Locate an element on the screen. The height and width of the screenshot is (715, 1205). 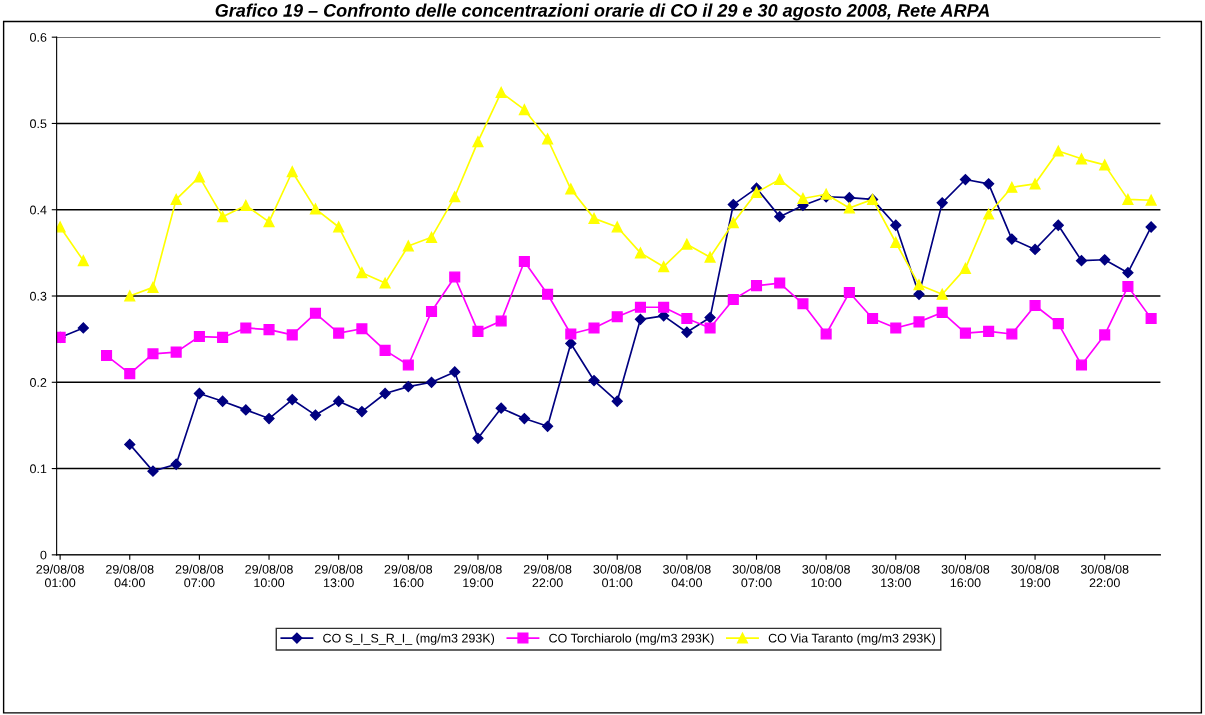
x-tick-label: 29/08/08 22:00 is located at coordinates (547, 576).